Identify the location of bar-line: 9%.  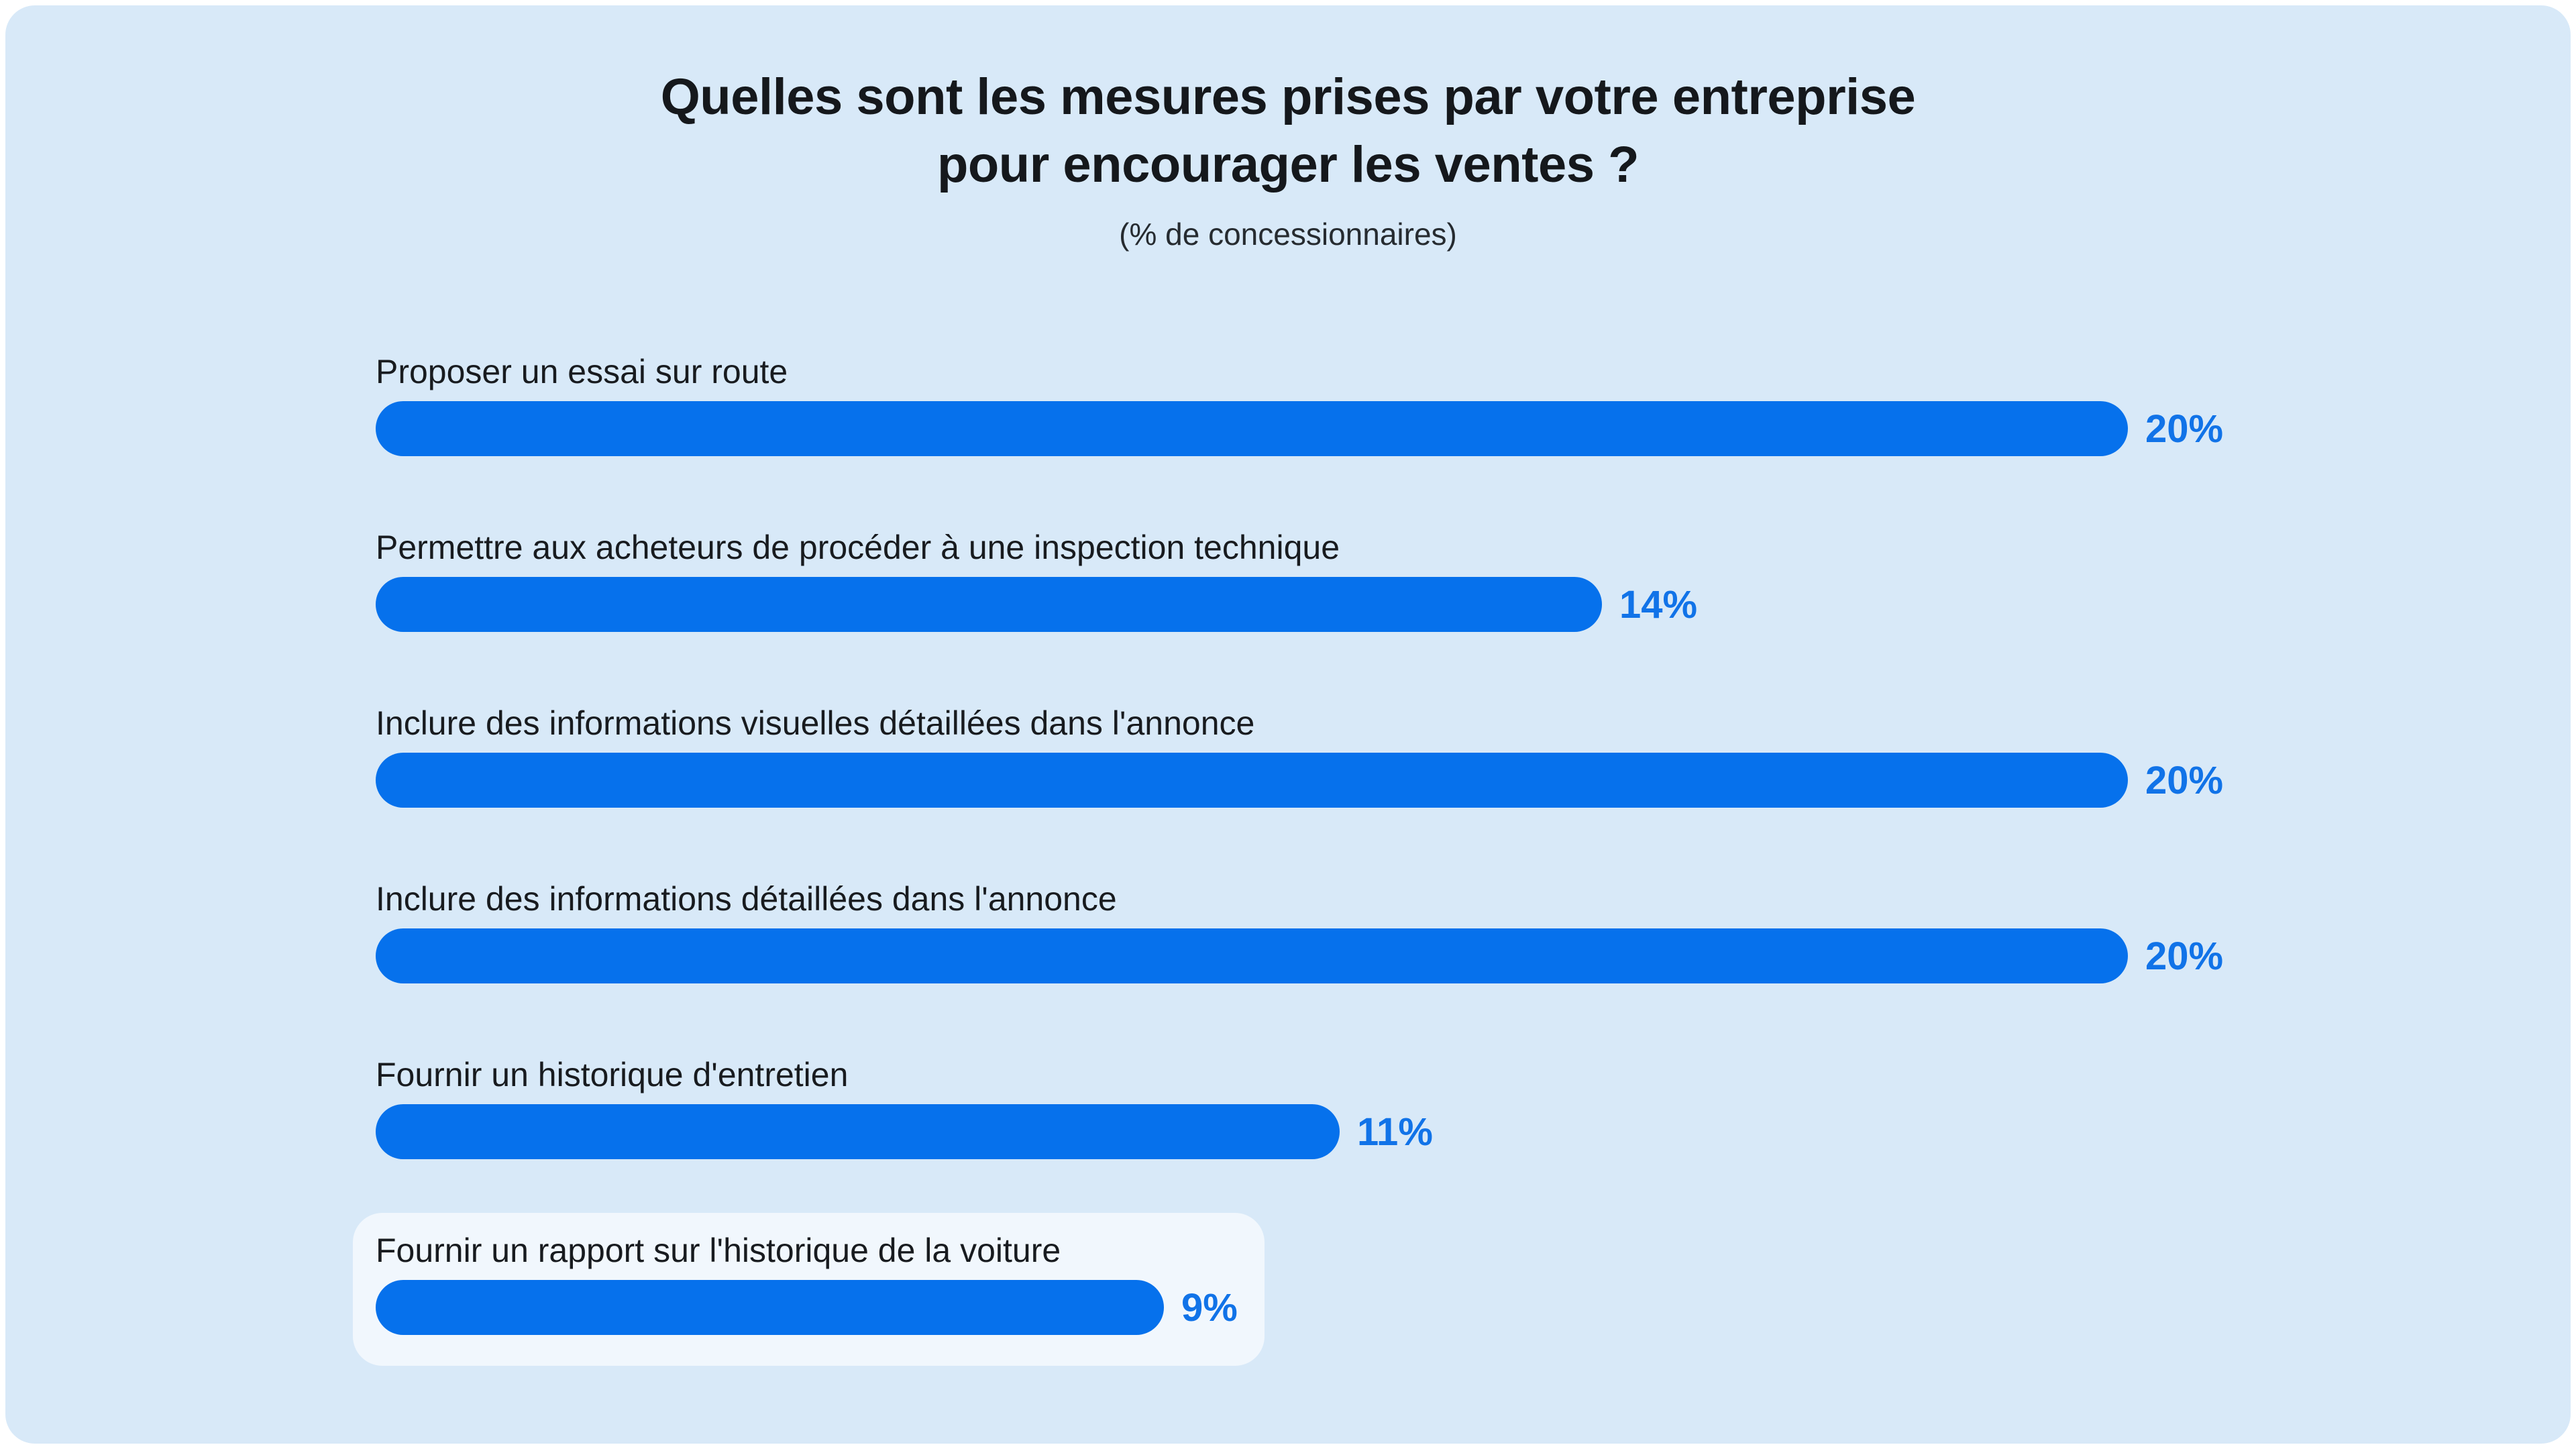
(807, 1307).